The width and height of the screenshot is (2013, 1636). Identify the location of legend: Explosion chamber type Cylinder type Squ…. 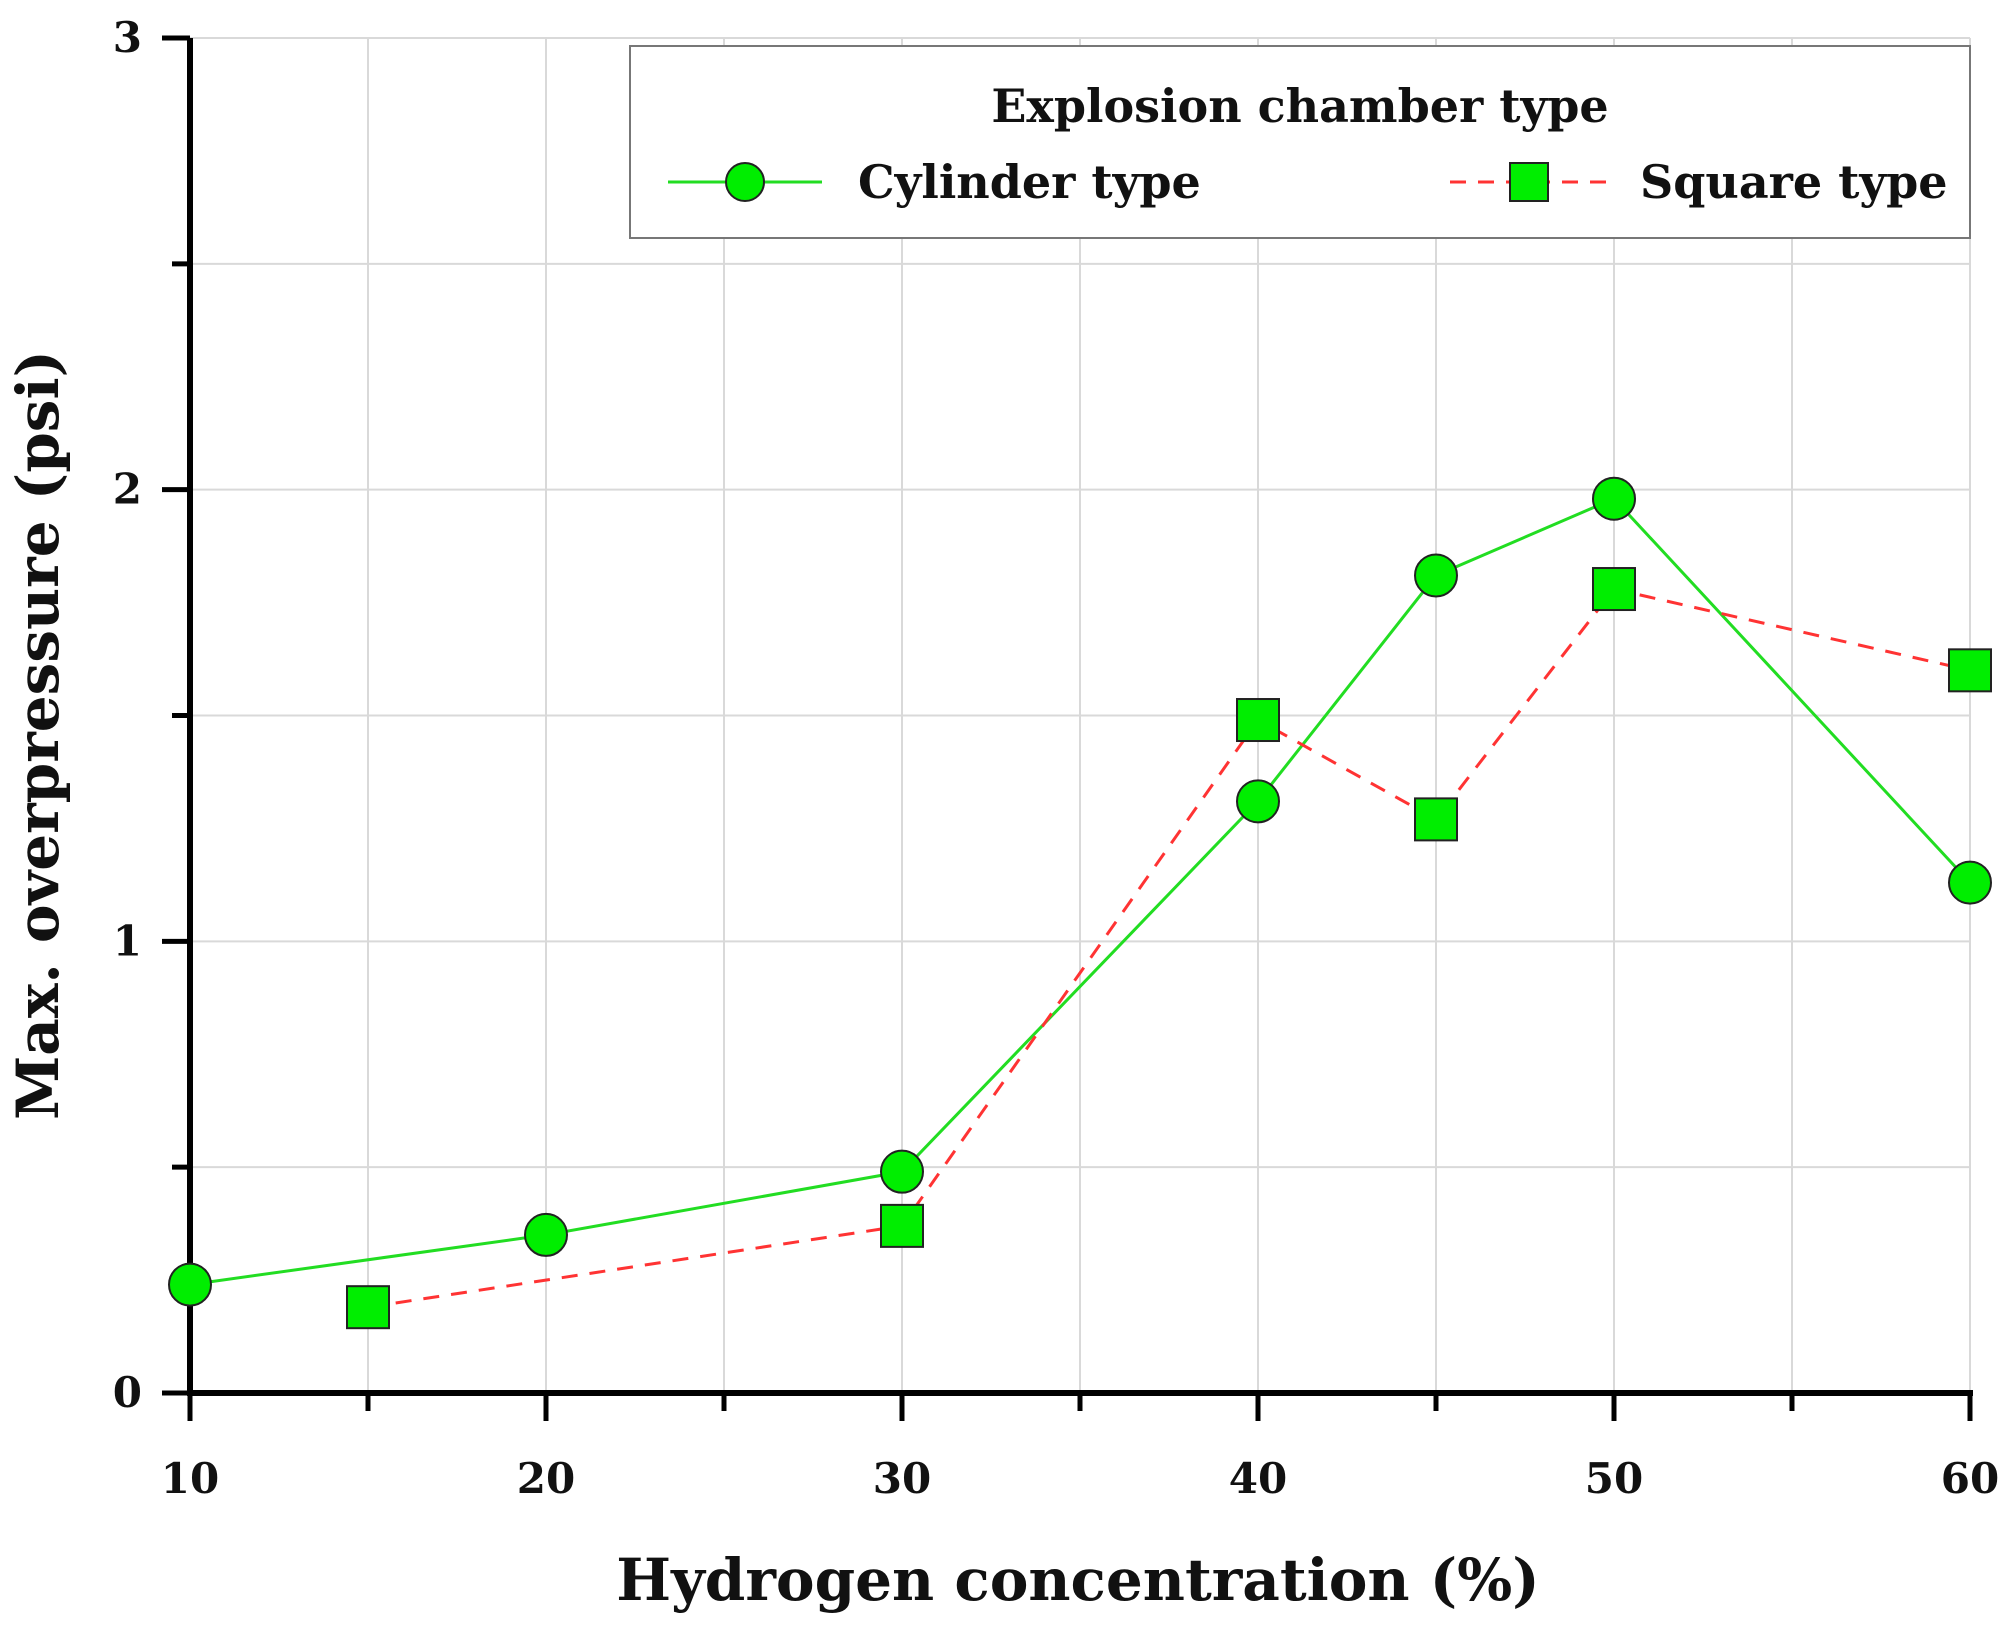
(1300, 142).